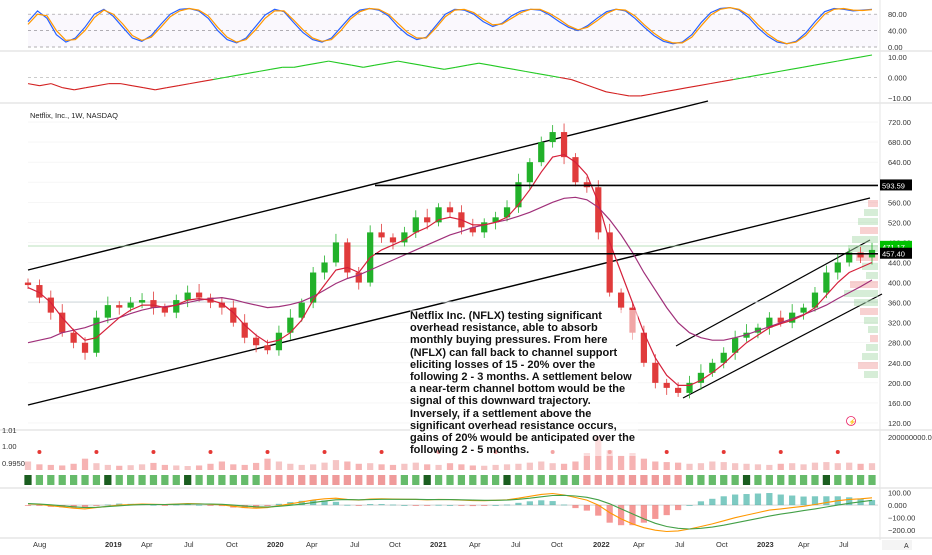 The image size is (932, 555). I want to click on time-axis-label: Oct, so click(722, 544).